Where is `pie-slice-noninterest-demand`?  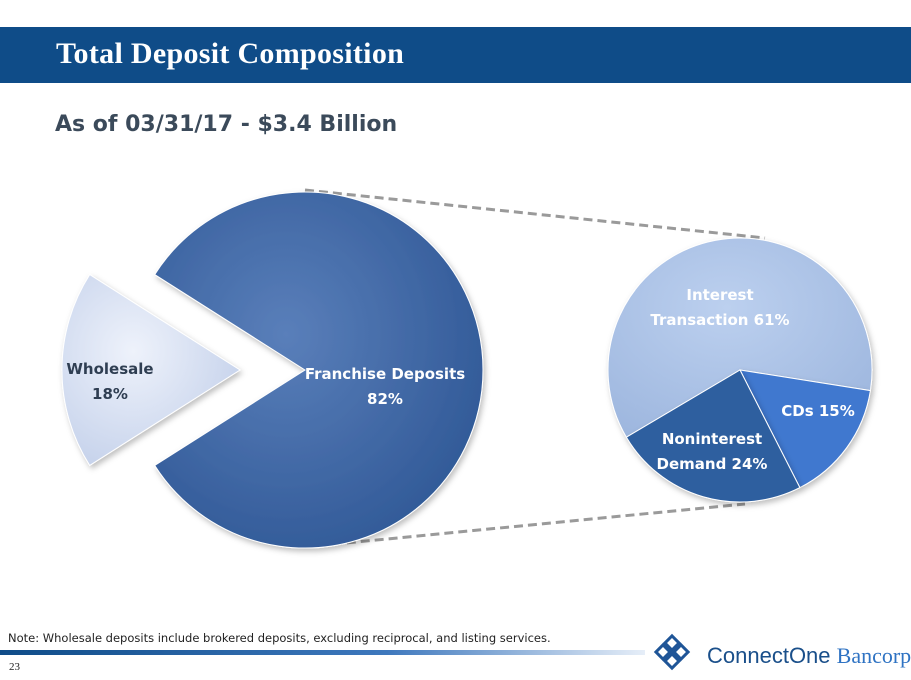
pie-slice-noninterest-demand is located at coordinates (713, 436).